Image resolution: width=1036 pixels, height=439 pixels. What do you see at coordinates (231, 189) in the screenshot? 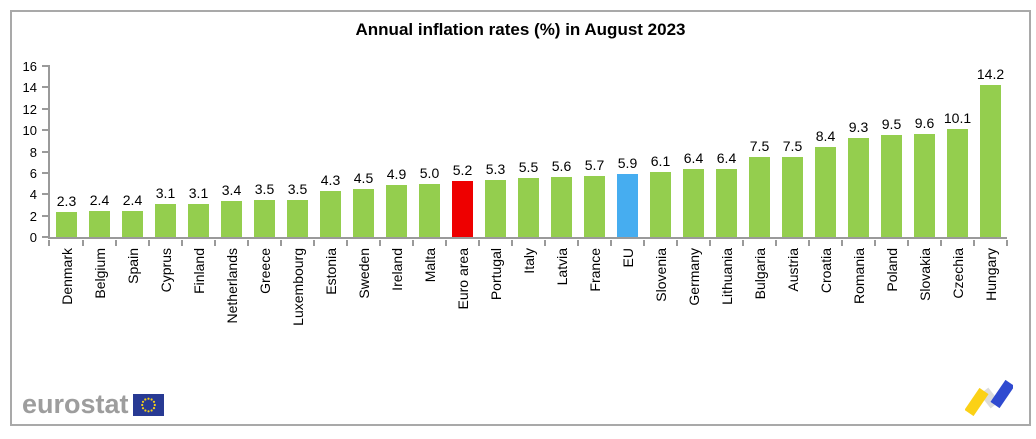
I see `bar-value-label: 3.4` at bounding box center [231, 189].